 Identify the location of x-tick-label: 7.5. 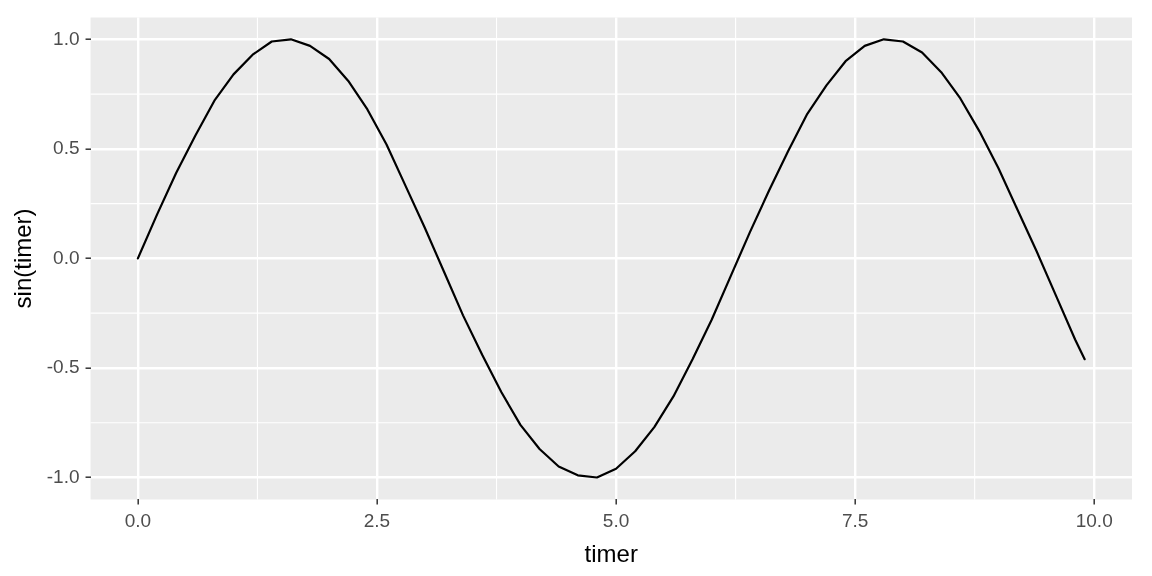
(855, 521).